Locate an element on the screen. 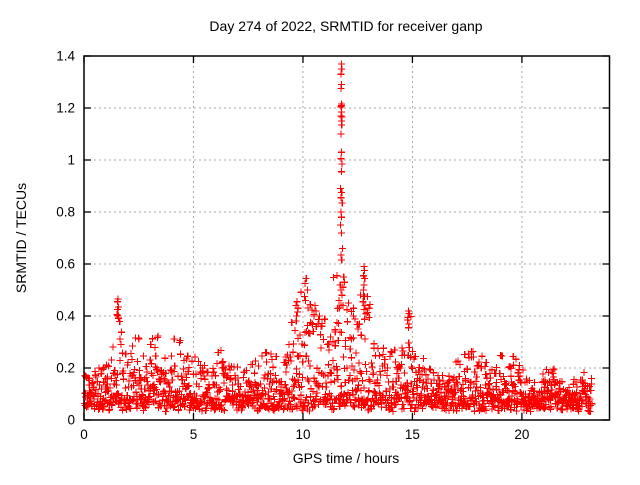 This screenshot has width=640, height=485. y-tick-label: 1.2 is located at coordinates (65, 108).